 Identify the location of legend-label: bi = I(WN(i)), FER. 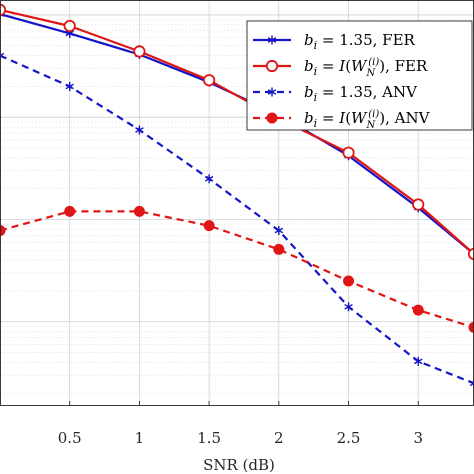
(366, 68).